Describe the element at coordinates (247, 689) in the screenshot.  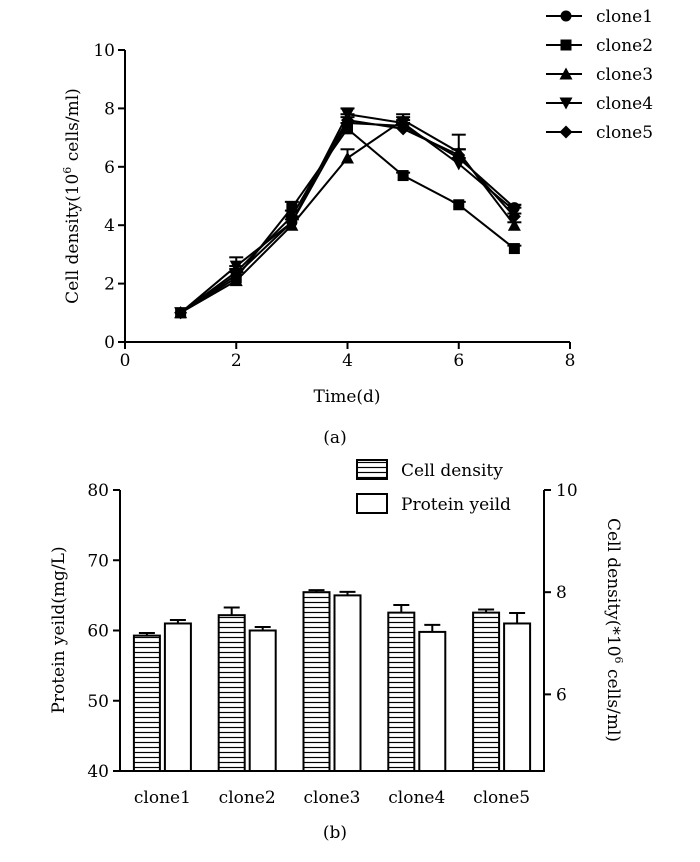
I see `bar-group-clone2` at that location.